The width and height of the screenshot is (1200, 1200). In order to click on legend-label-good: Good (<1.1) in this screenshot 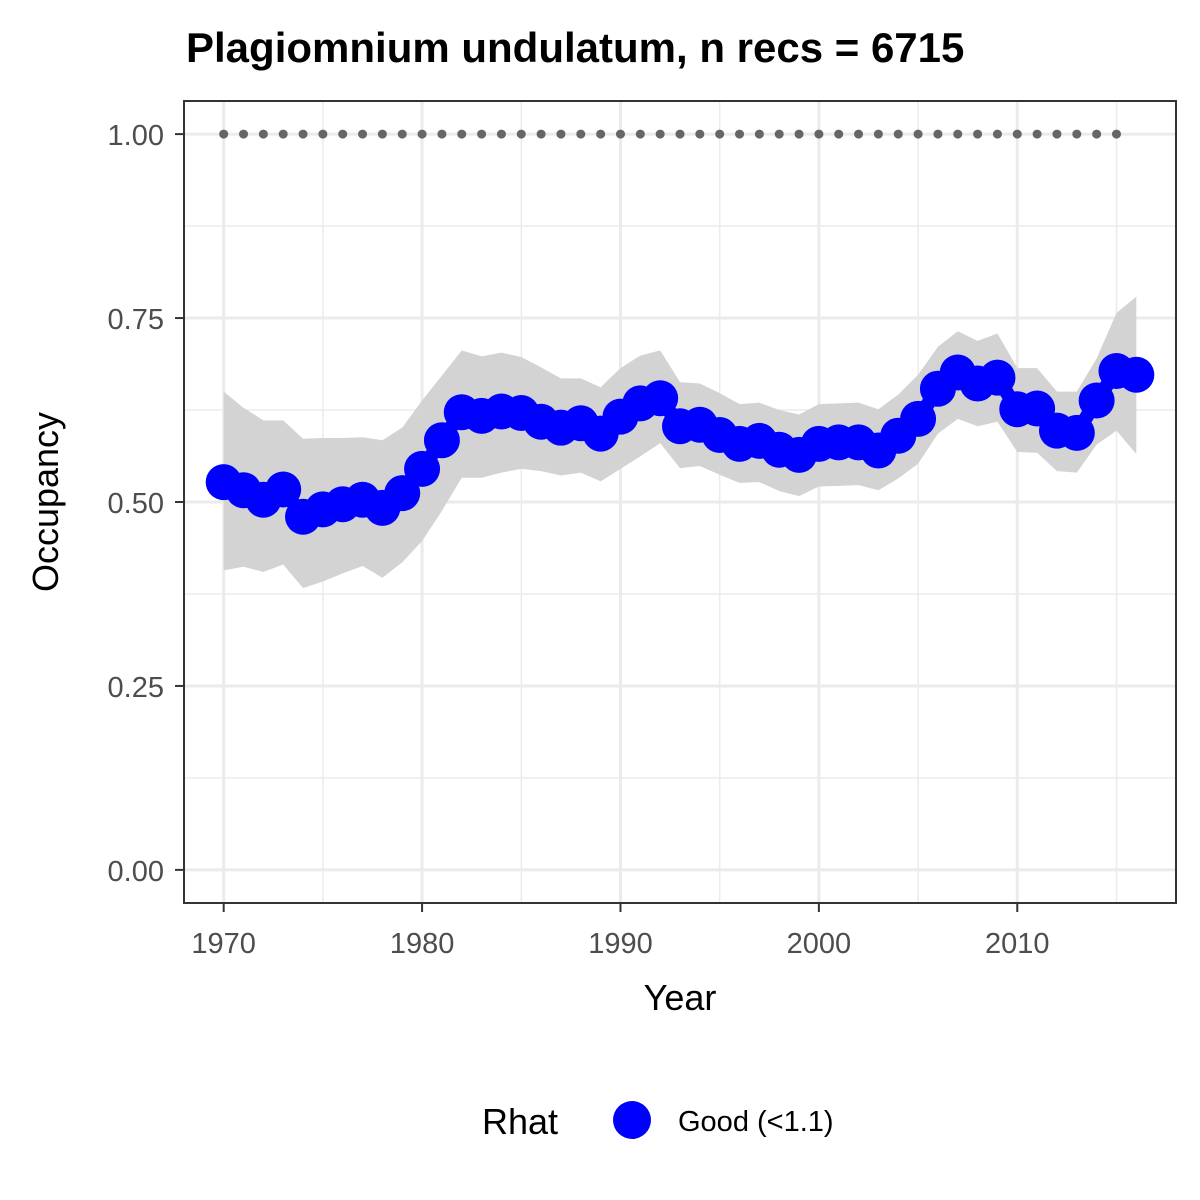, I will do `click(756, 1122)`.